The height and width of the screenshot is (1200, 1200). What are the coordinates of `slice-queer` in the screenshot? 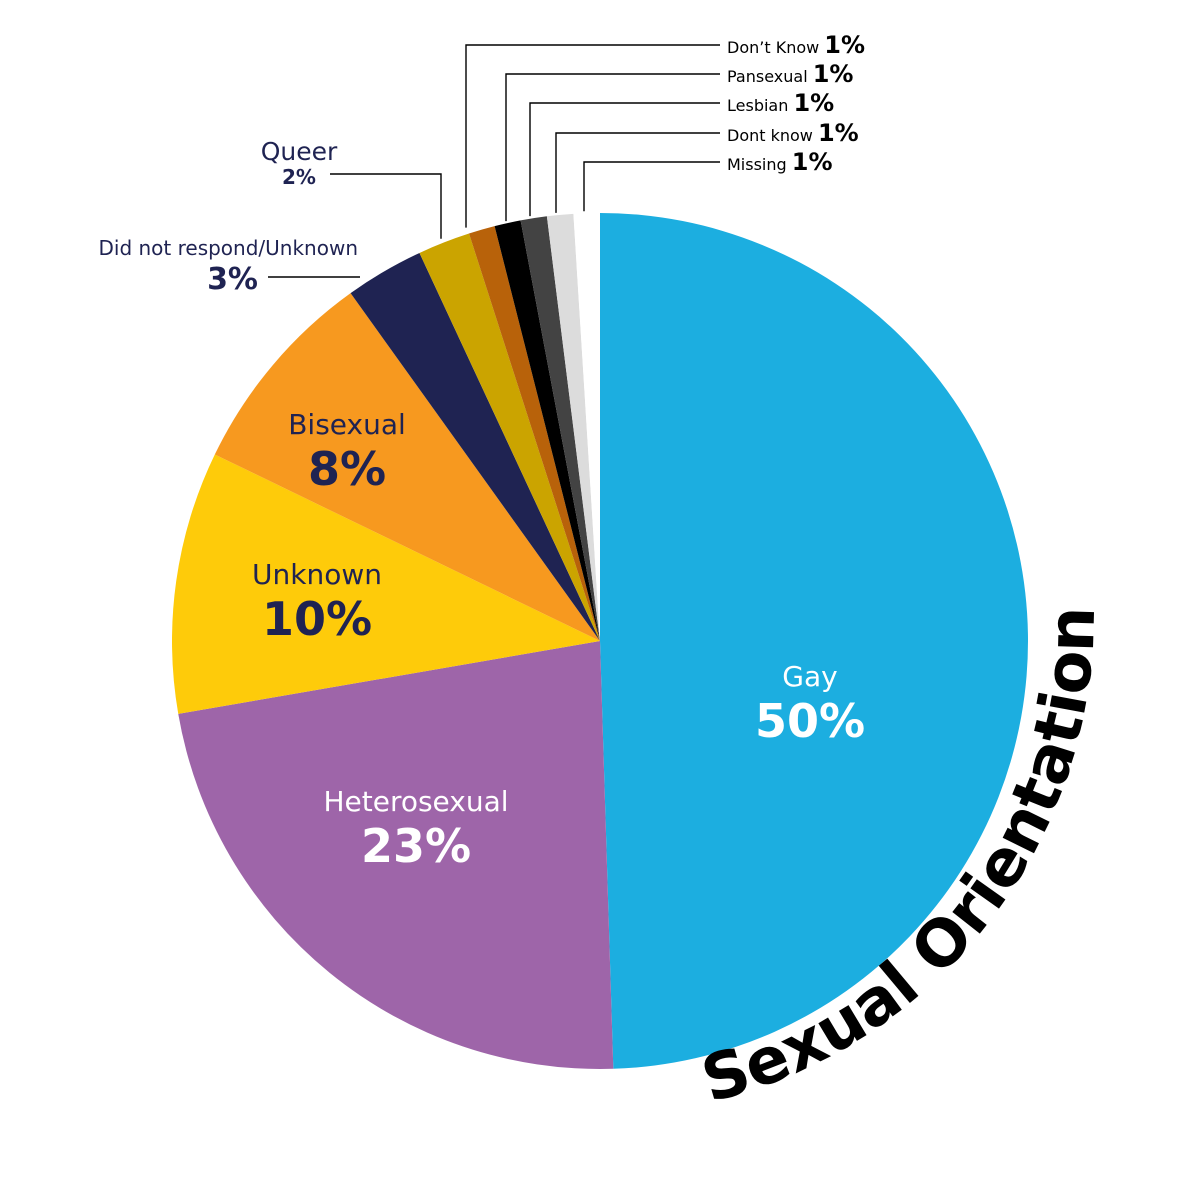 It's located at (509, 437).